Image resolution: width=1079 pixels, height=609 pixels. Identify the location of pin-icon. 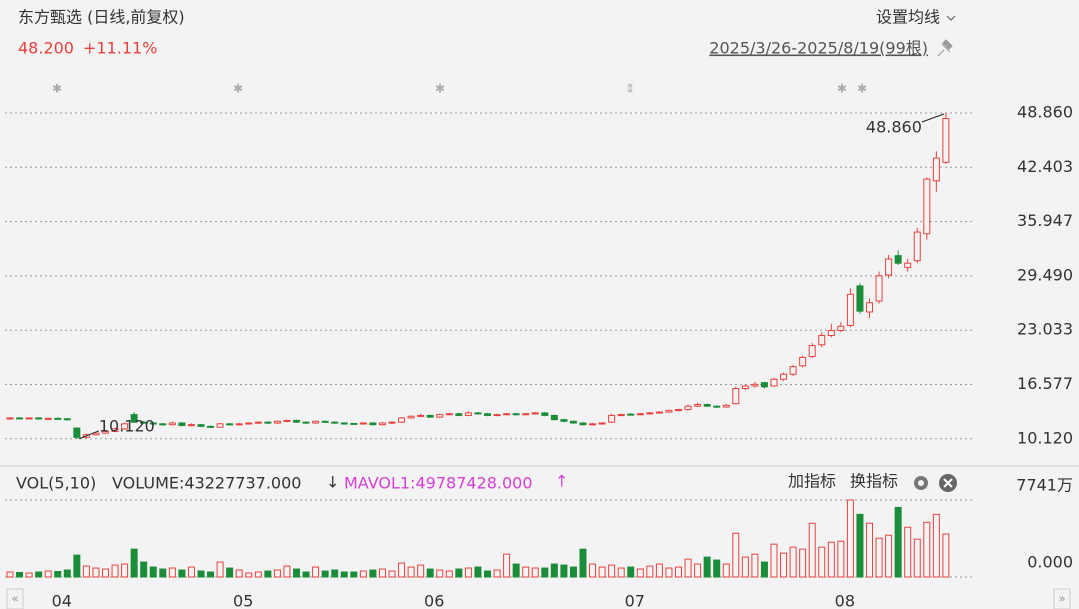
(945, 48).